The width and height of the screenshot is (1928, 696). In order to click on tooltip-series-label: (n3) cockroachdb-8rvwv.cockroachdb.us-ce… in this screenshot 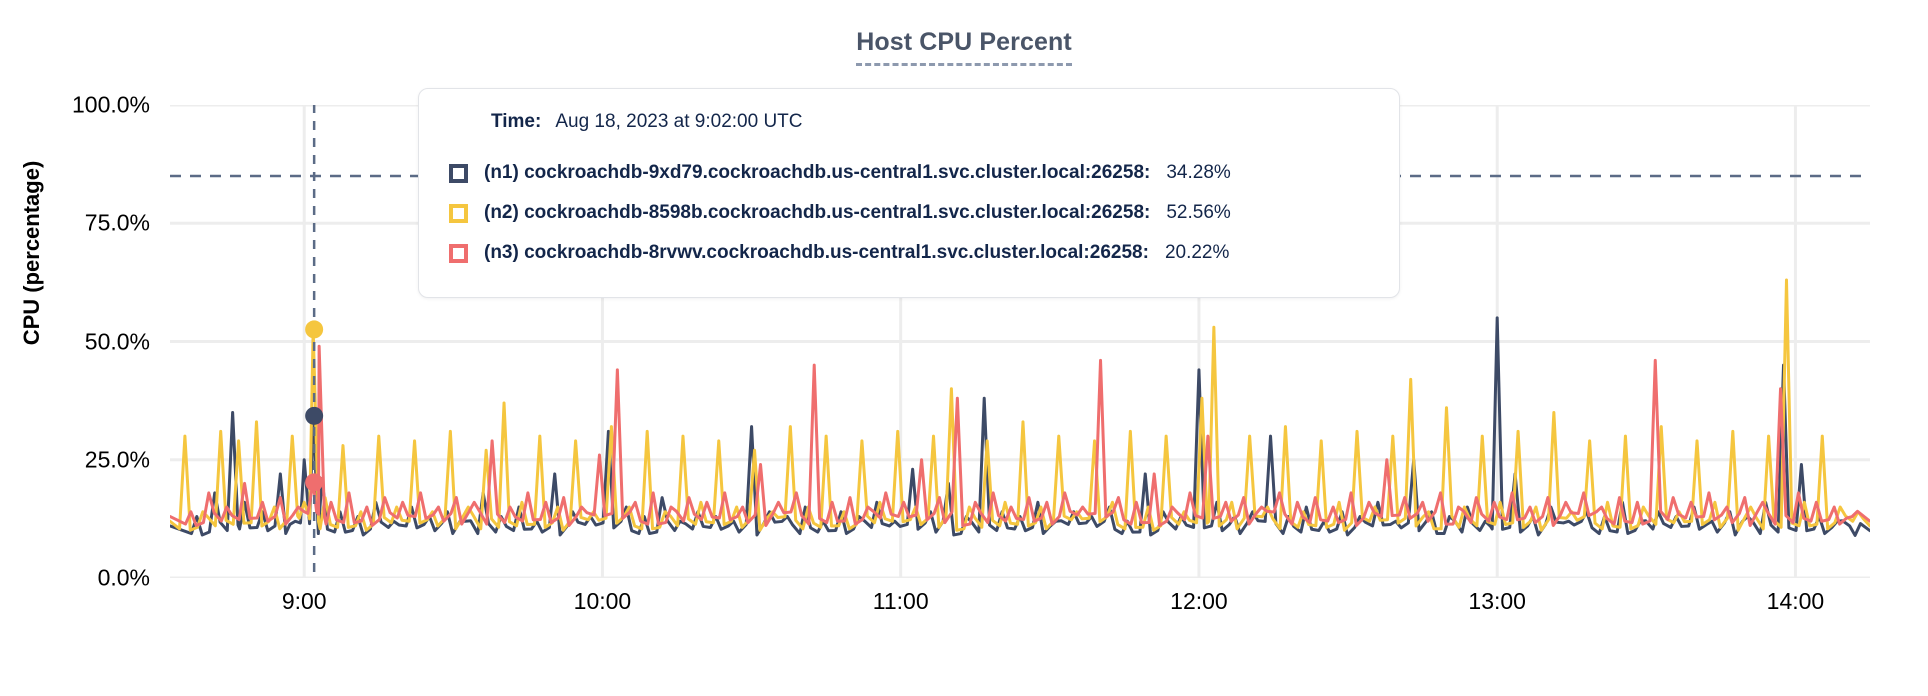, I will do `click(816, 252)`.